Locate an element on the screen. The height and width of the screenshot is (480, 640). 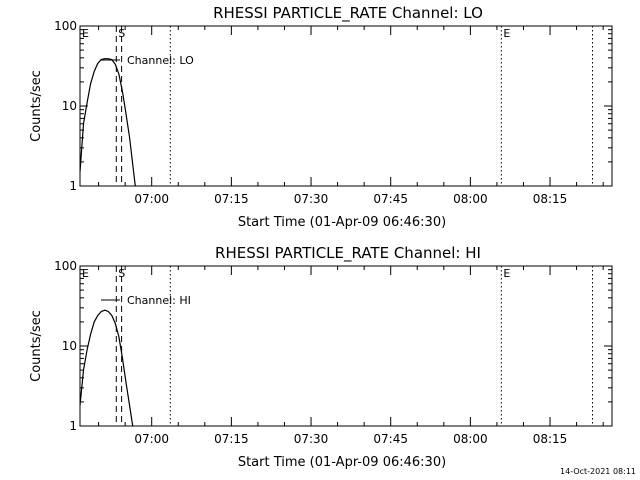
chart-lo-ytick-label: 10 is located at coordinates (69, 106).